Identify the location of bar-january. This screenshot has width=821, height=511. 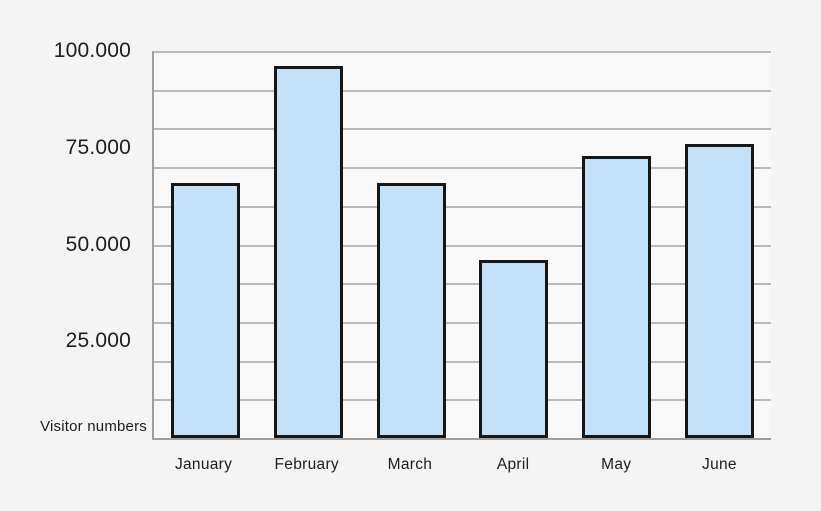
(205, 310).